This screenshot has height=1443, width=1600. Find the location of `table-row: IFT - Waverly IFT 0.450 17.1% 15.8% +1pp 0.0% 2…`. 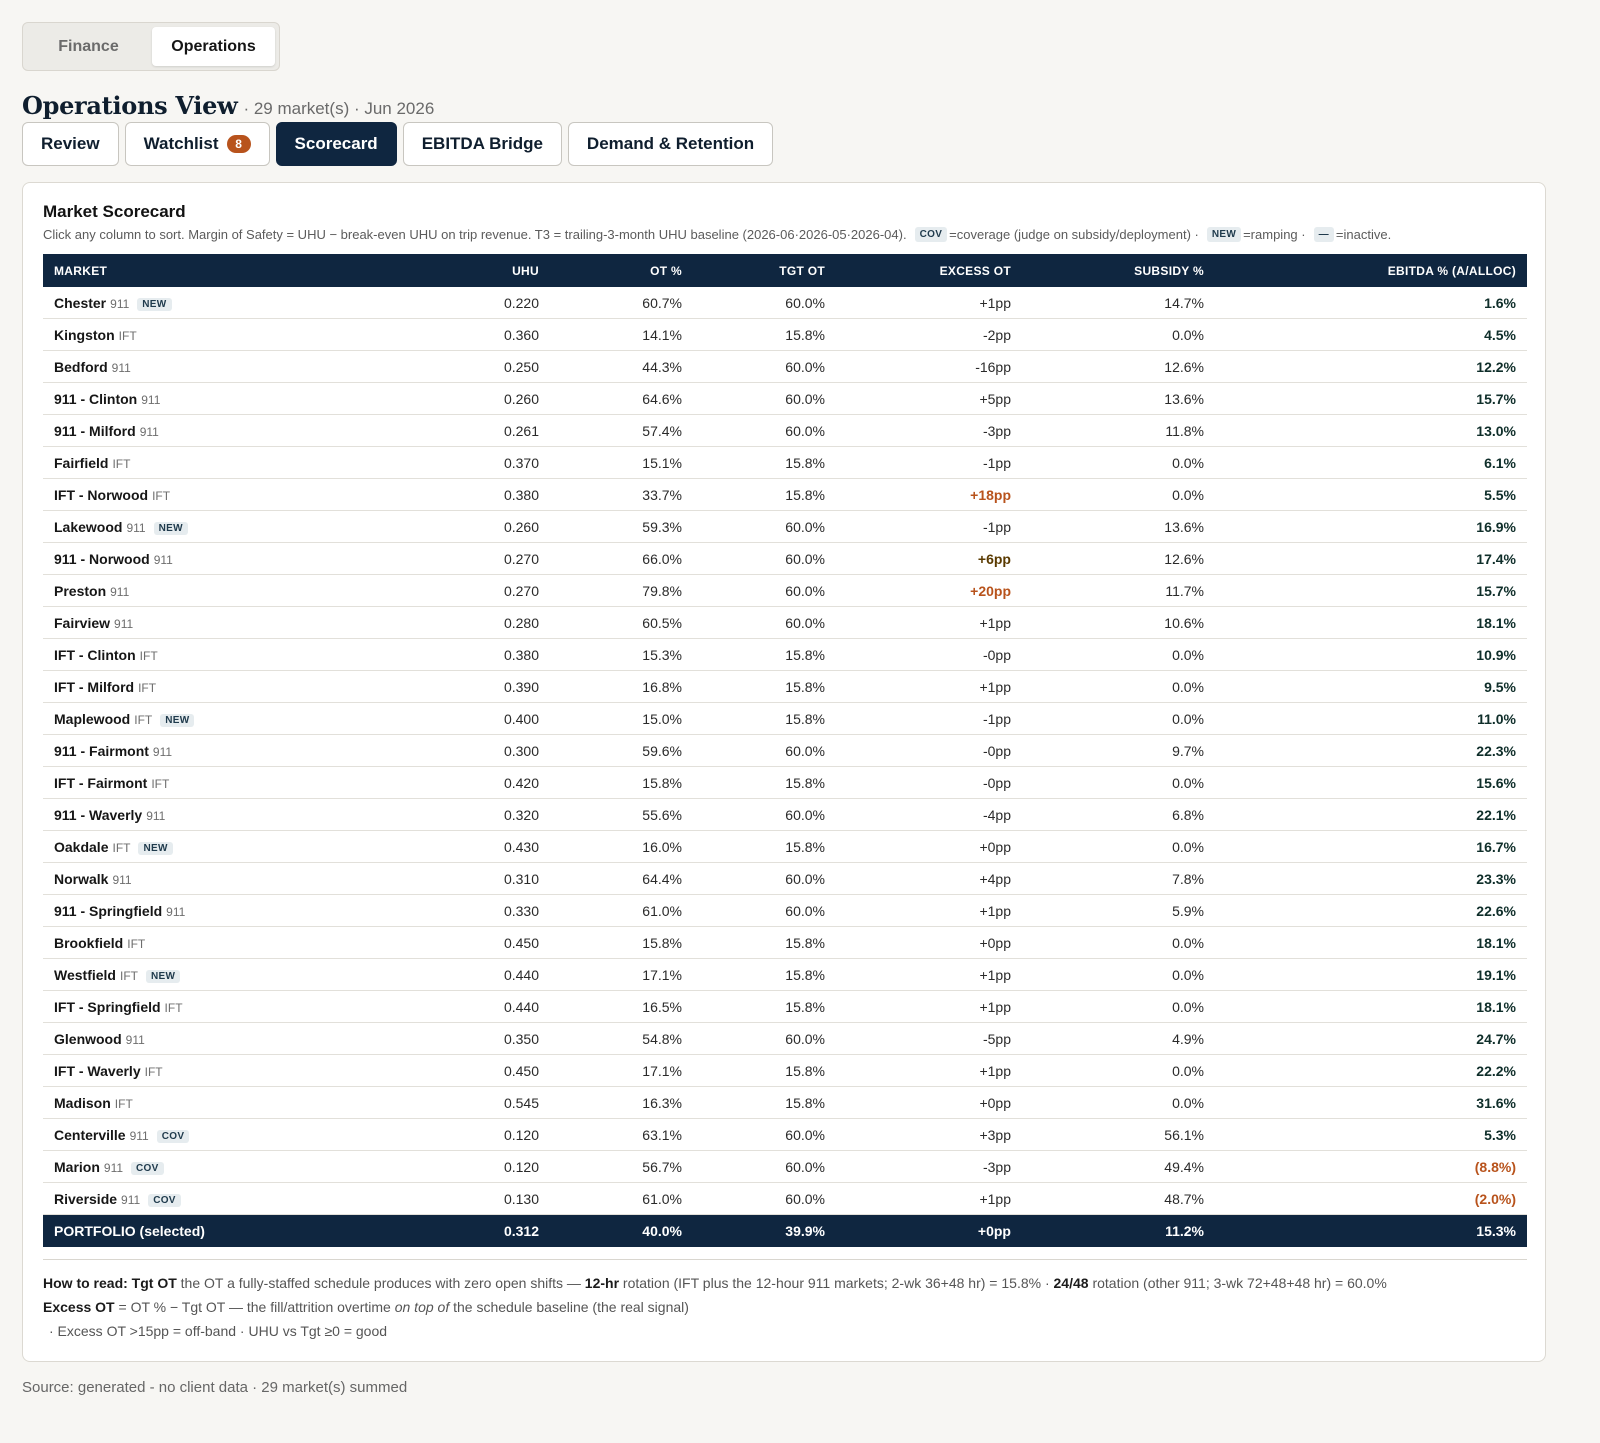

table-row: IFT - Waverly IFT 0.450 17.1% 15.8% +1pp 0.0% 2… is located at coordinates (785, 1071).